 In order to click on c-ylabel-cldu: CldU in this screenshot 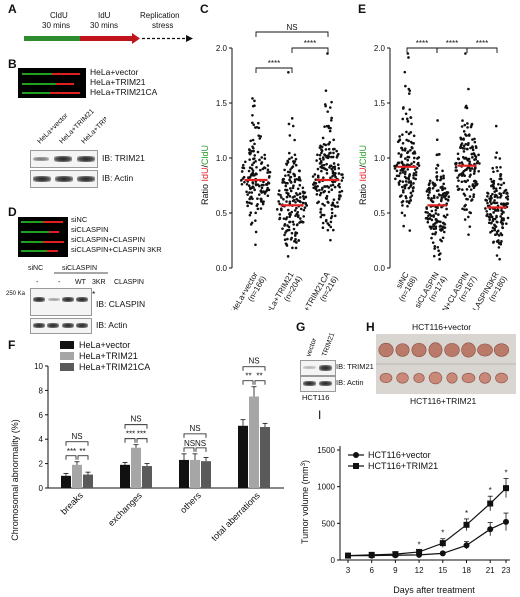, I will do `click(205, 155)`.